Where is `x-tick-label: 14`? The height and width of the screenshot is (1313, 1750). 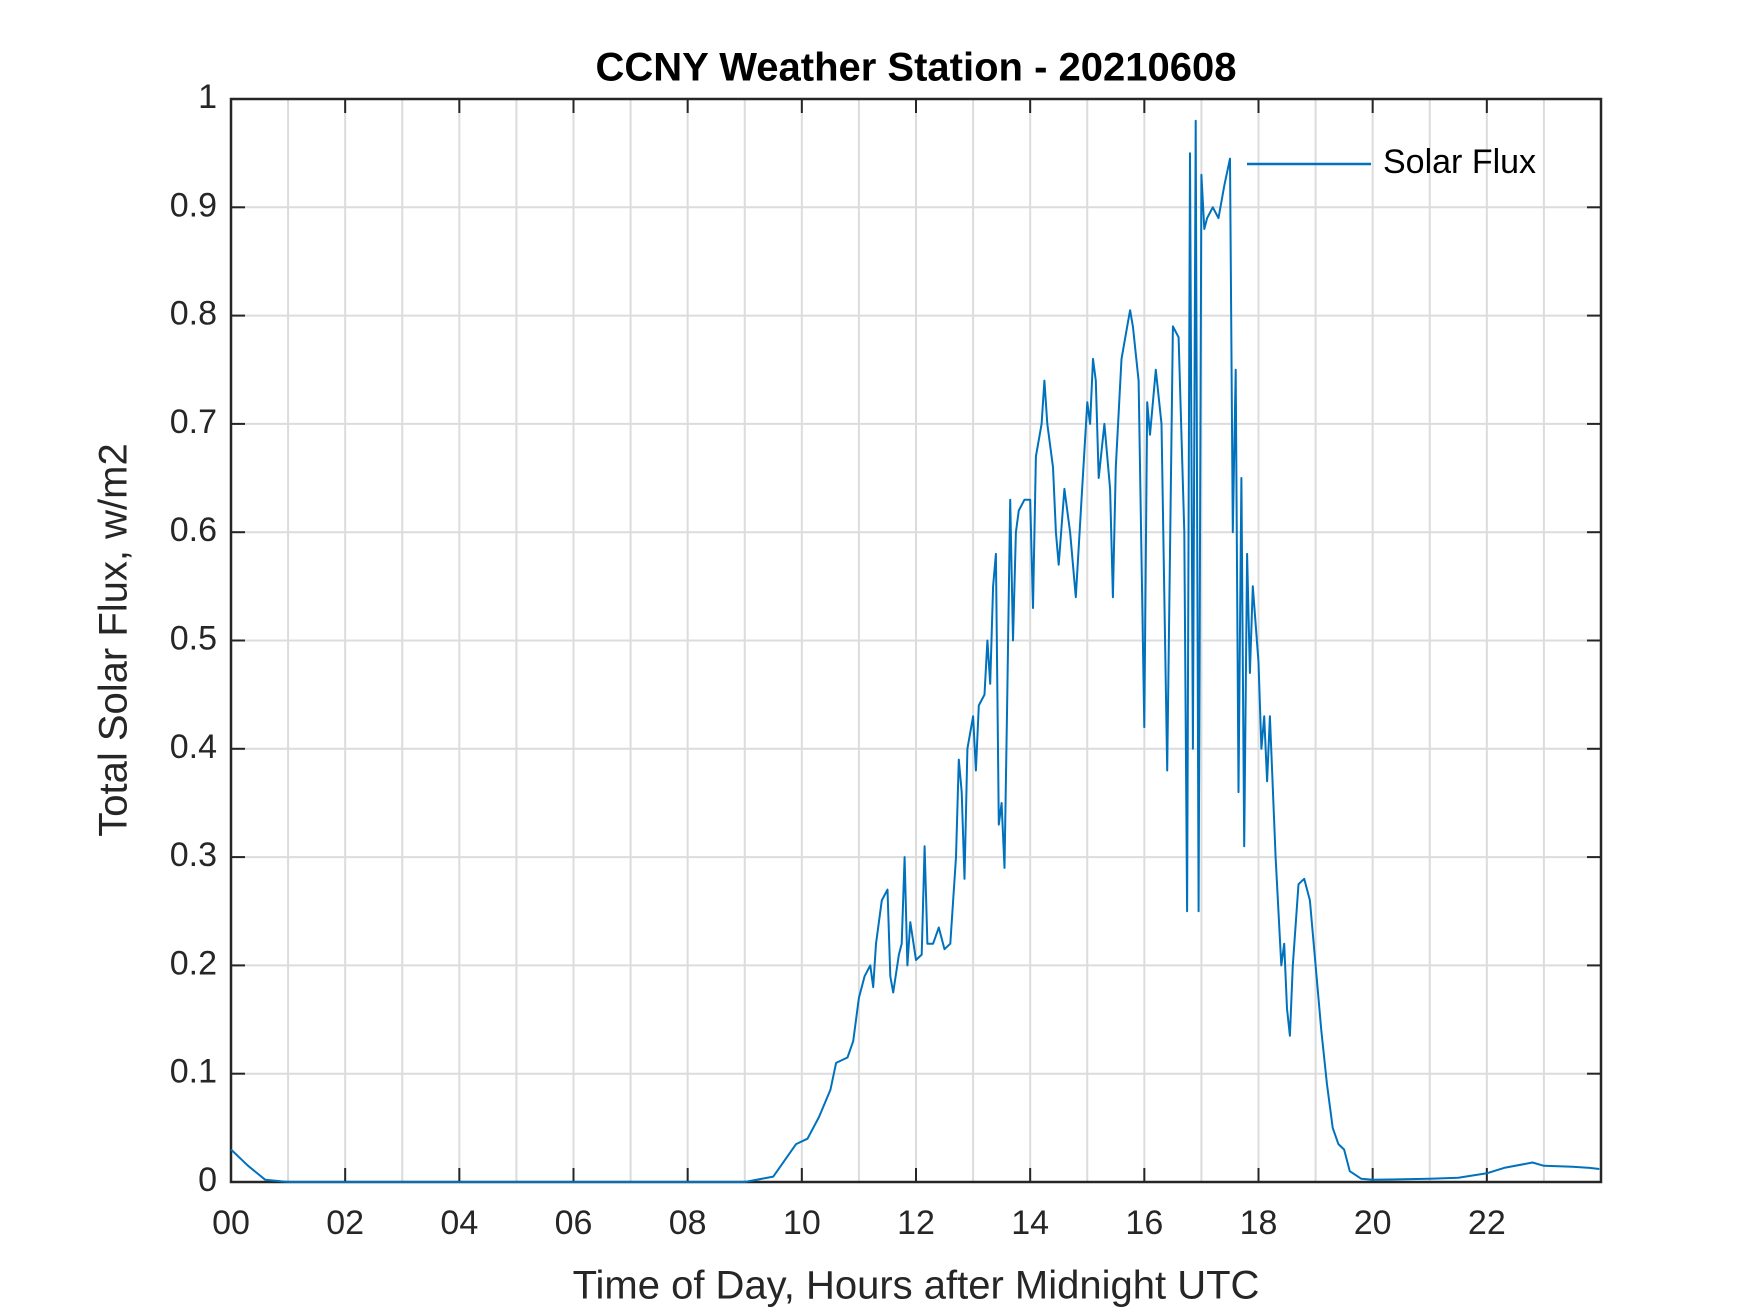
x-tick-label: 14 is located at coordinates (1030, 1223).